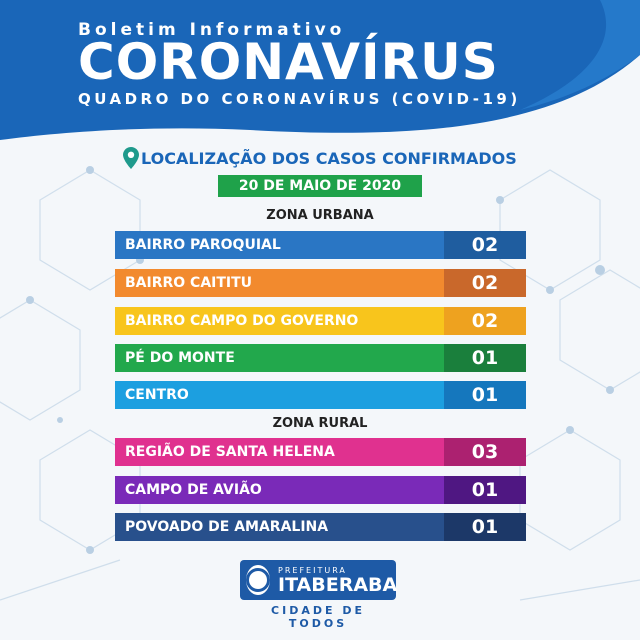 The image size is (640, 640). I want to click on zone-urban-label: ZONA URBANA, so click(320, 215).